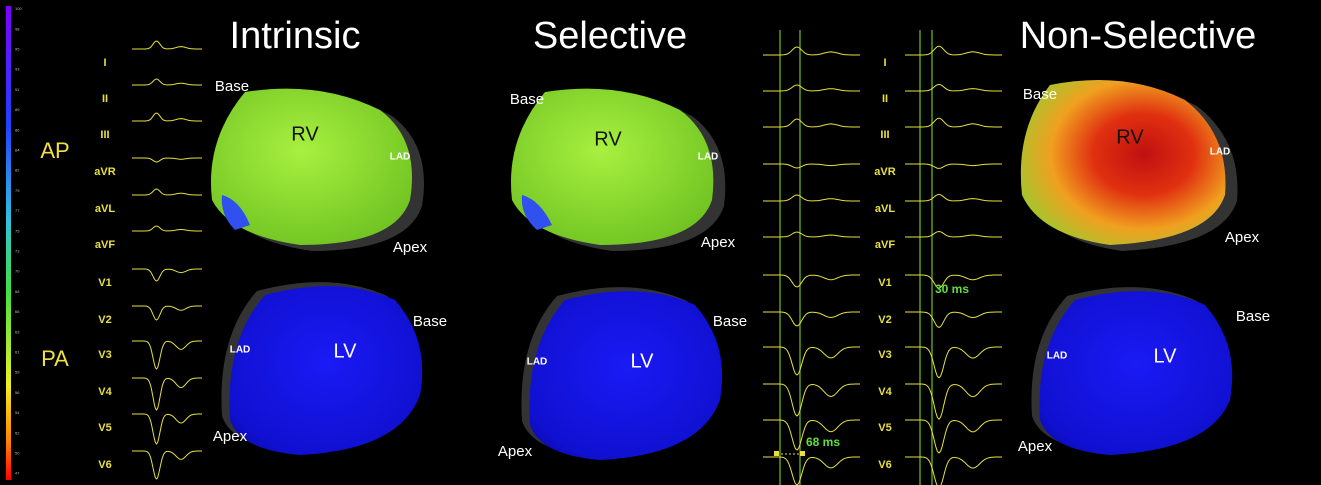  I want to click on lead-label: aVR, so click(104, 172).